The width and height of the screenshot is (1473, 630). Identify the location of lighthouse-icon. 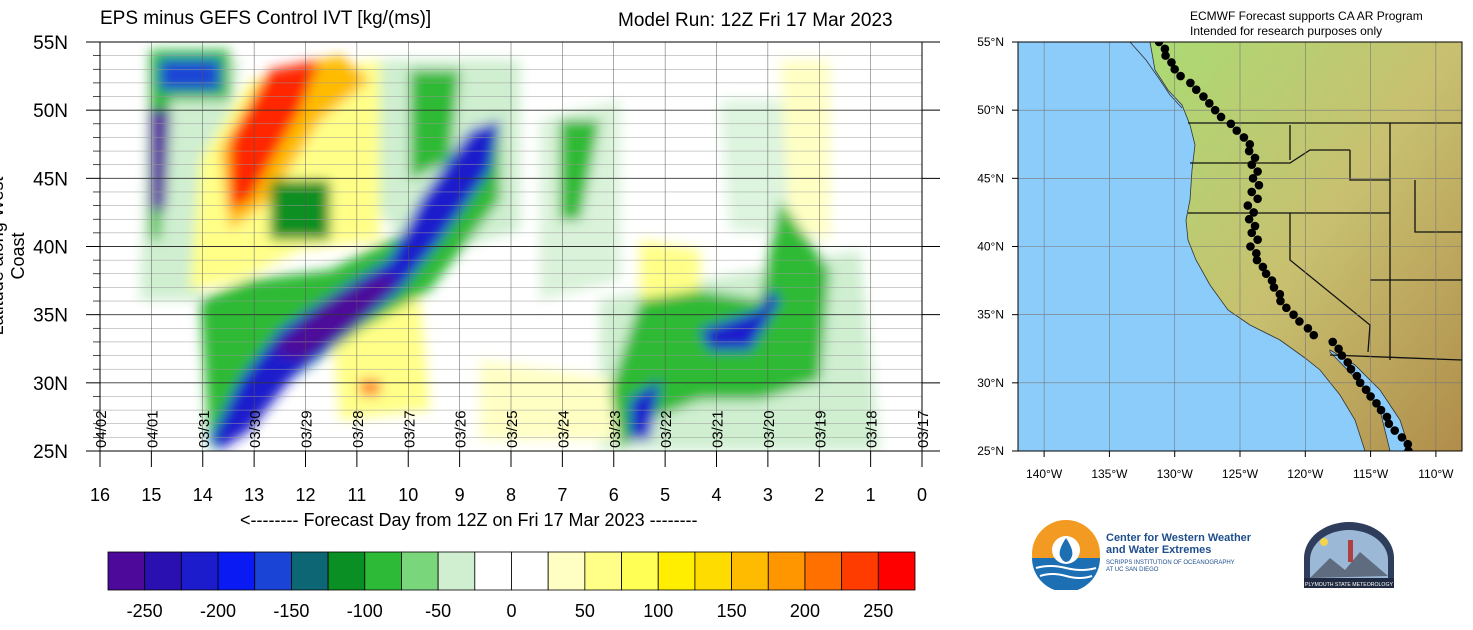
(1350, 551).